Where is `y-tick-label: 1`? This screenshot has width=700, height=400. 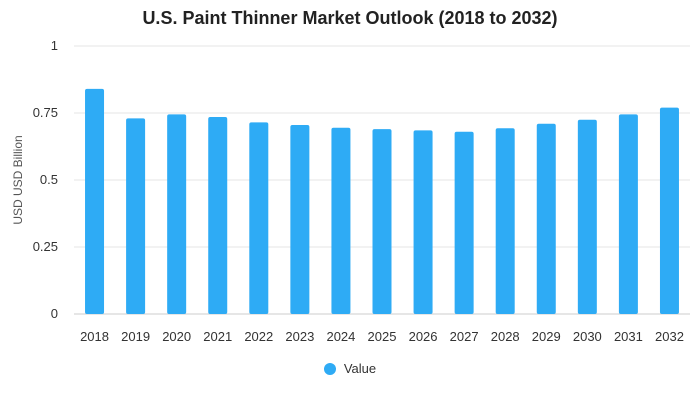
y-tick-label: 1 is located at coordinates (54, 45).